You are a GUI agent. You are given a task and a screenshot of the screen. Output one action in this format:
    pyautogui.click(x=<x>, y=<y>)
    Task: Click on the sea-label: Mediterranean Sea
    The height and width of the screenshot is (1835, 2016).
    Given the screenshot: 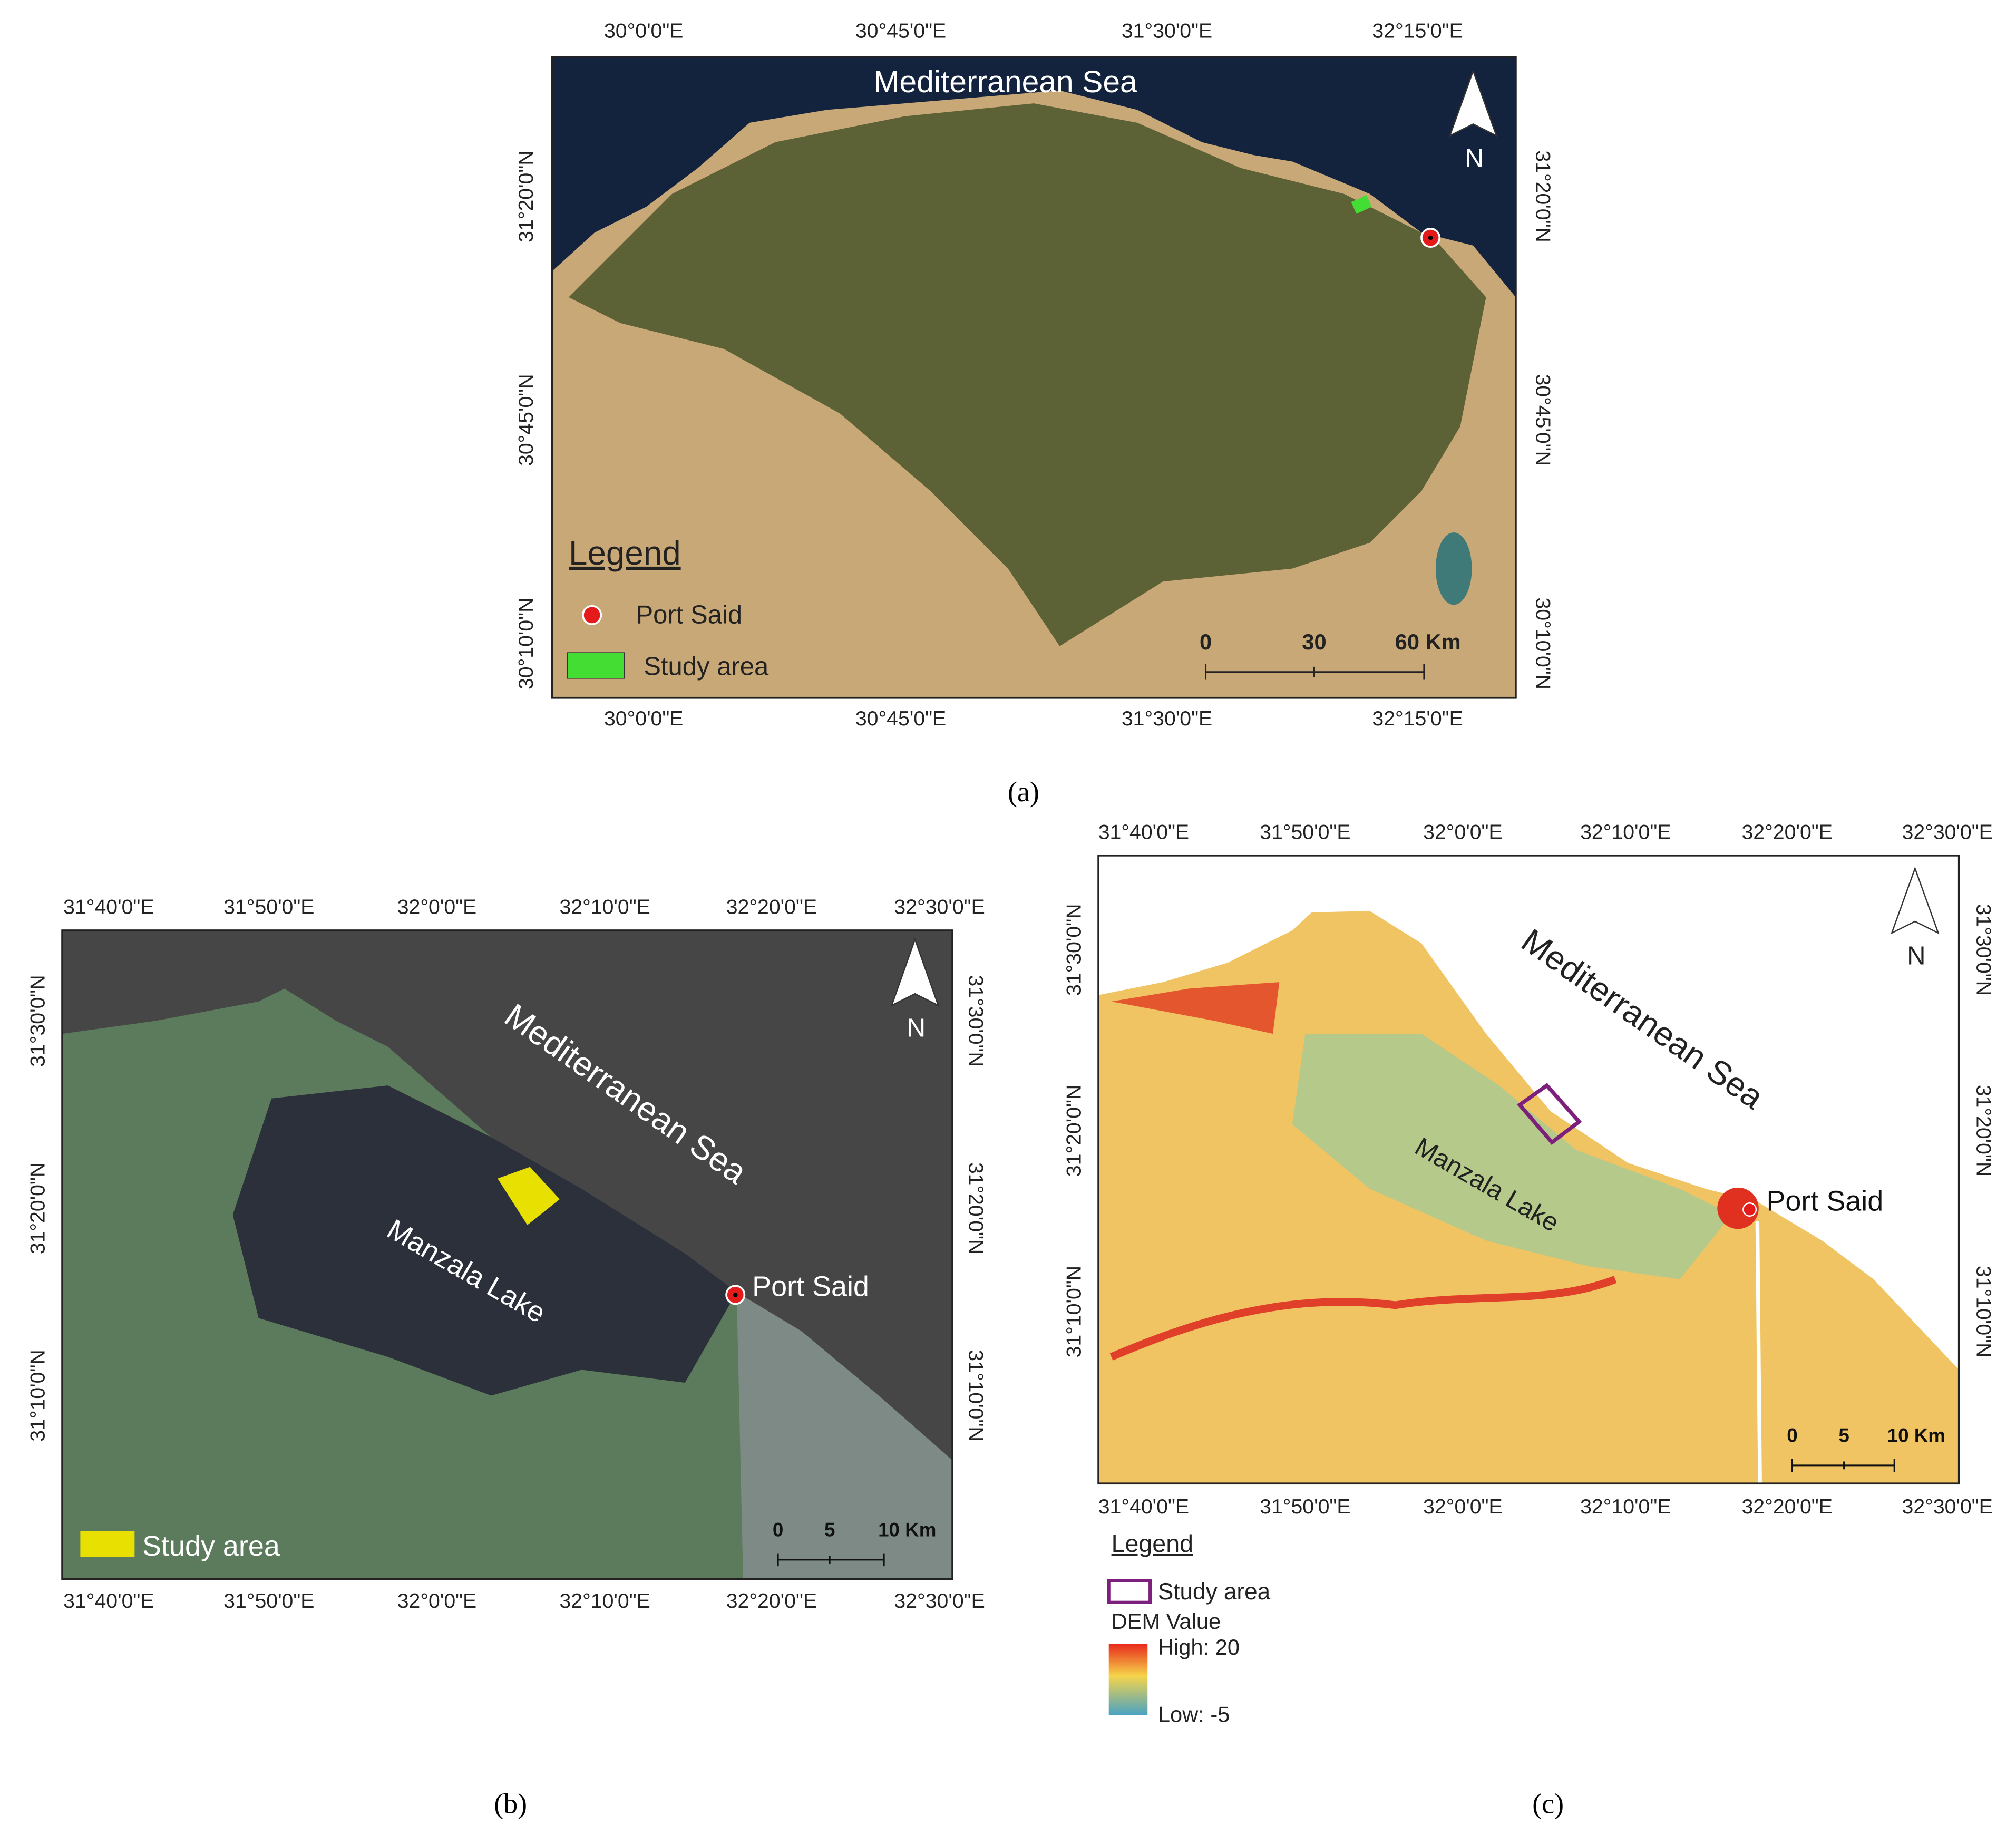 What is the action you would take?
    pyautogui.click(x=1005, y=82)
    